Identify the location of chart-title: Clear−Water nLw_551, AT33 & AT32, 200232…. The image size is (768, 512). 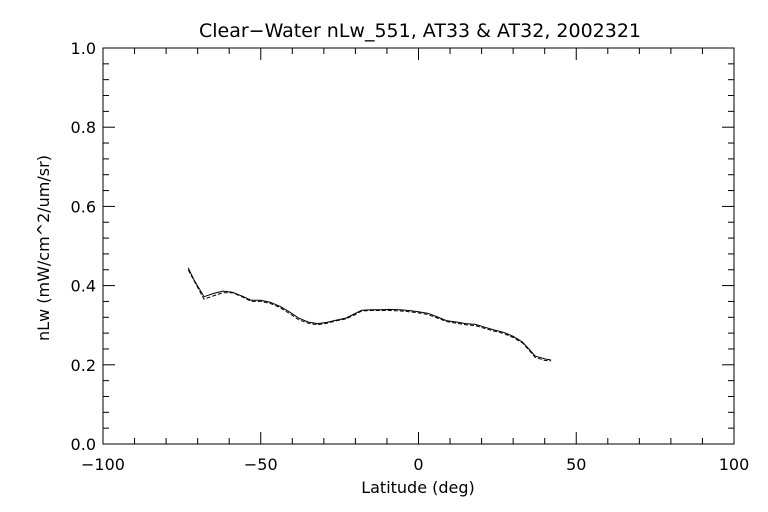
(420, 31).